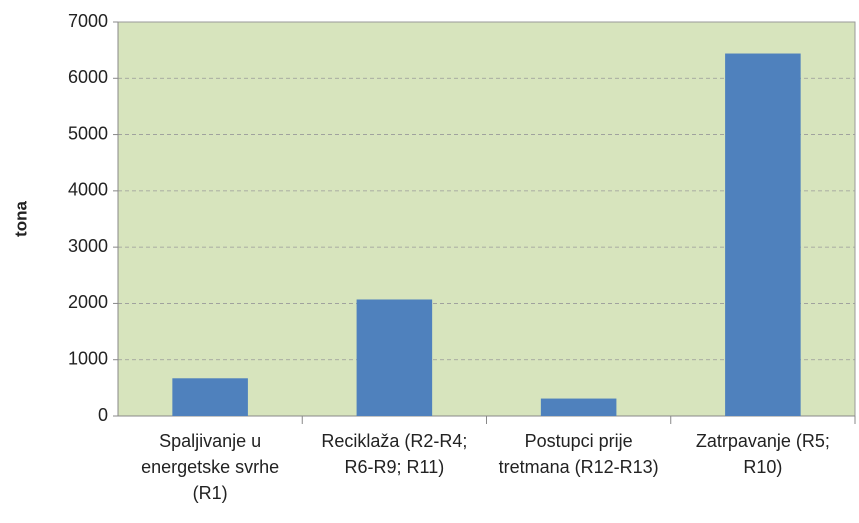 This screenshot has width=859, height=523. What do you see at coordinates (88, 21) in the screenshot?
I see `y-tick-label: 7000` at bounding box center [88, 21].